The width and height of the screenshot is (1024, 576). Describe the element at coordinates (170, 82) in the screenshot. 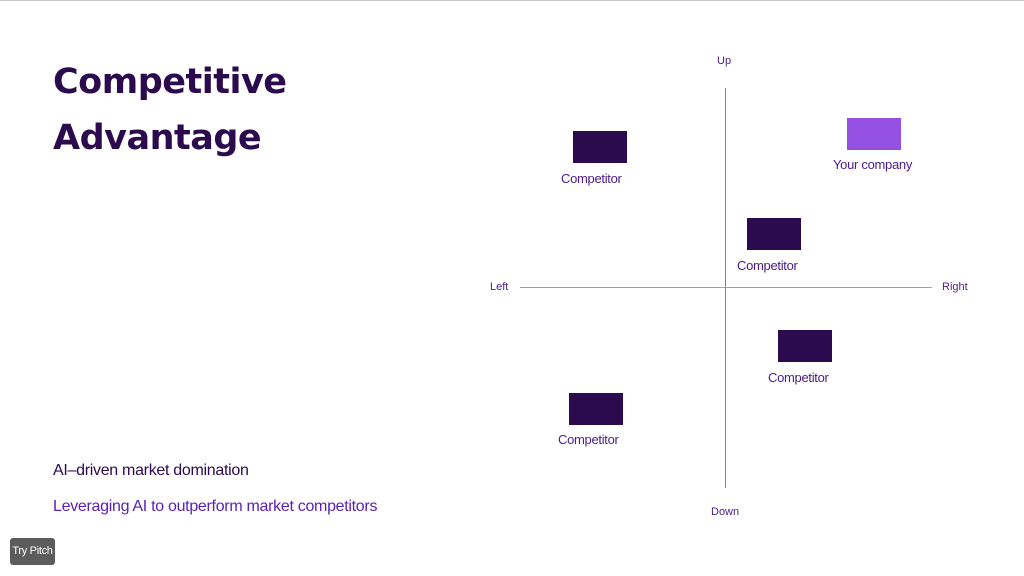

I see `title-line-1: Competitive` at that location.